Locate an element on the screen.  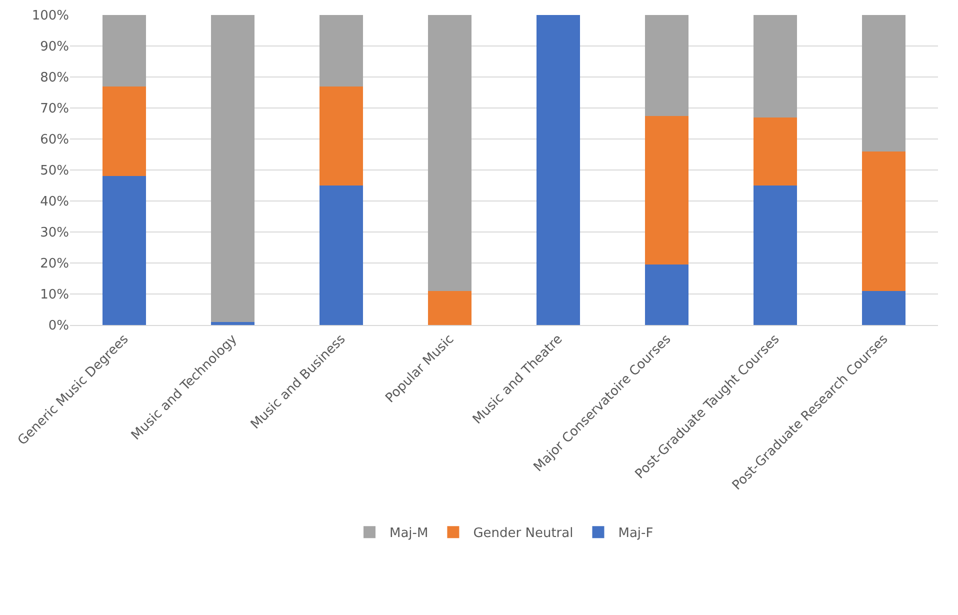
y-tick-label: 40% is located at coordinates (54, 202).